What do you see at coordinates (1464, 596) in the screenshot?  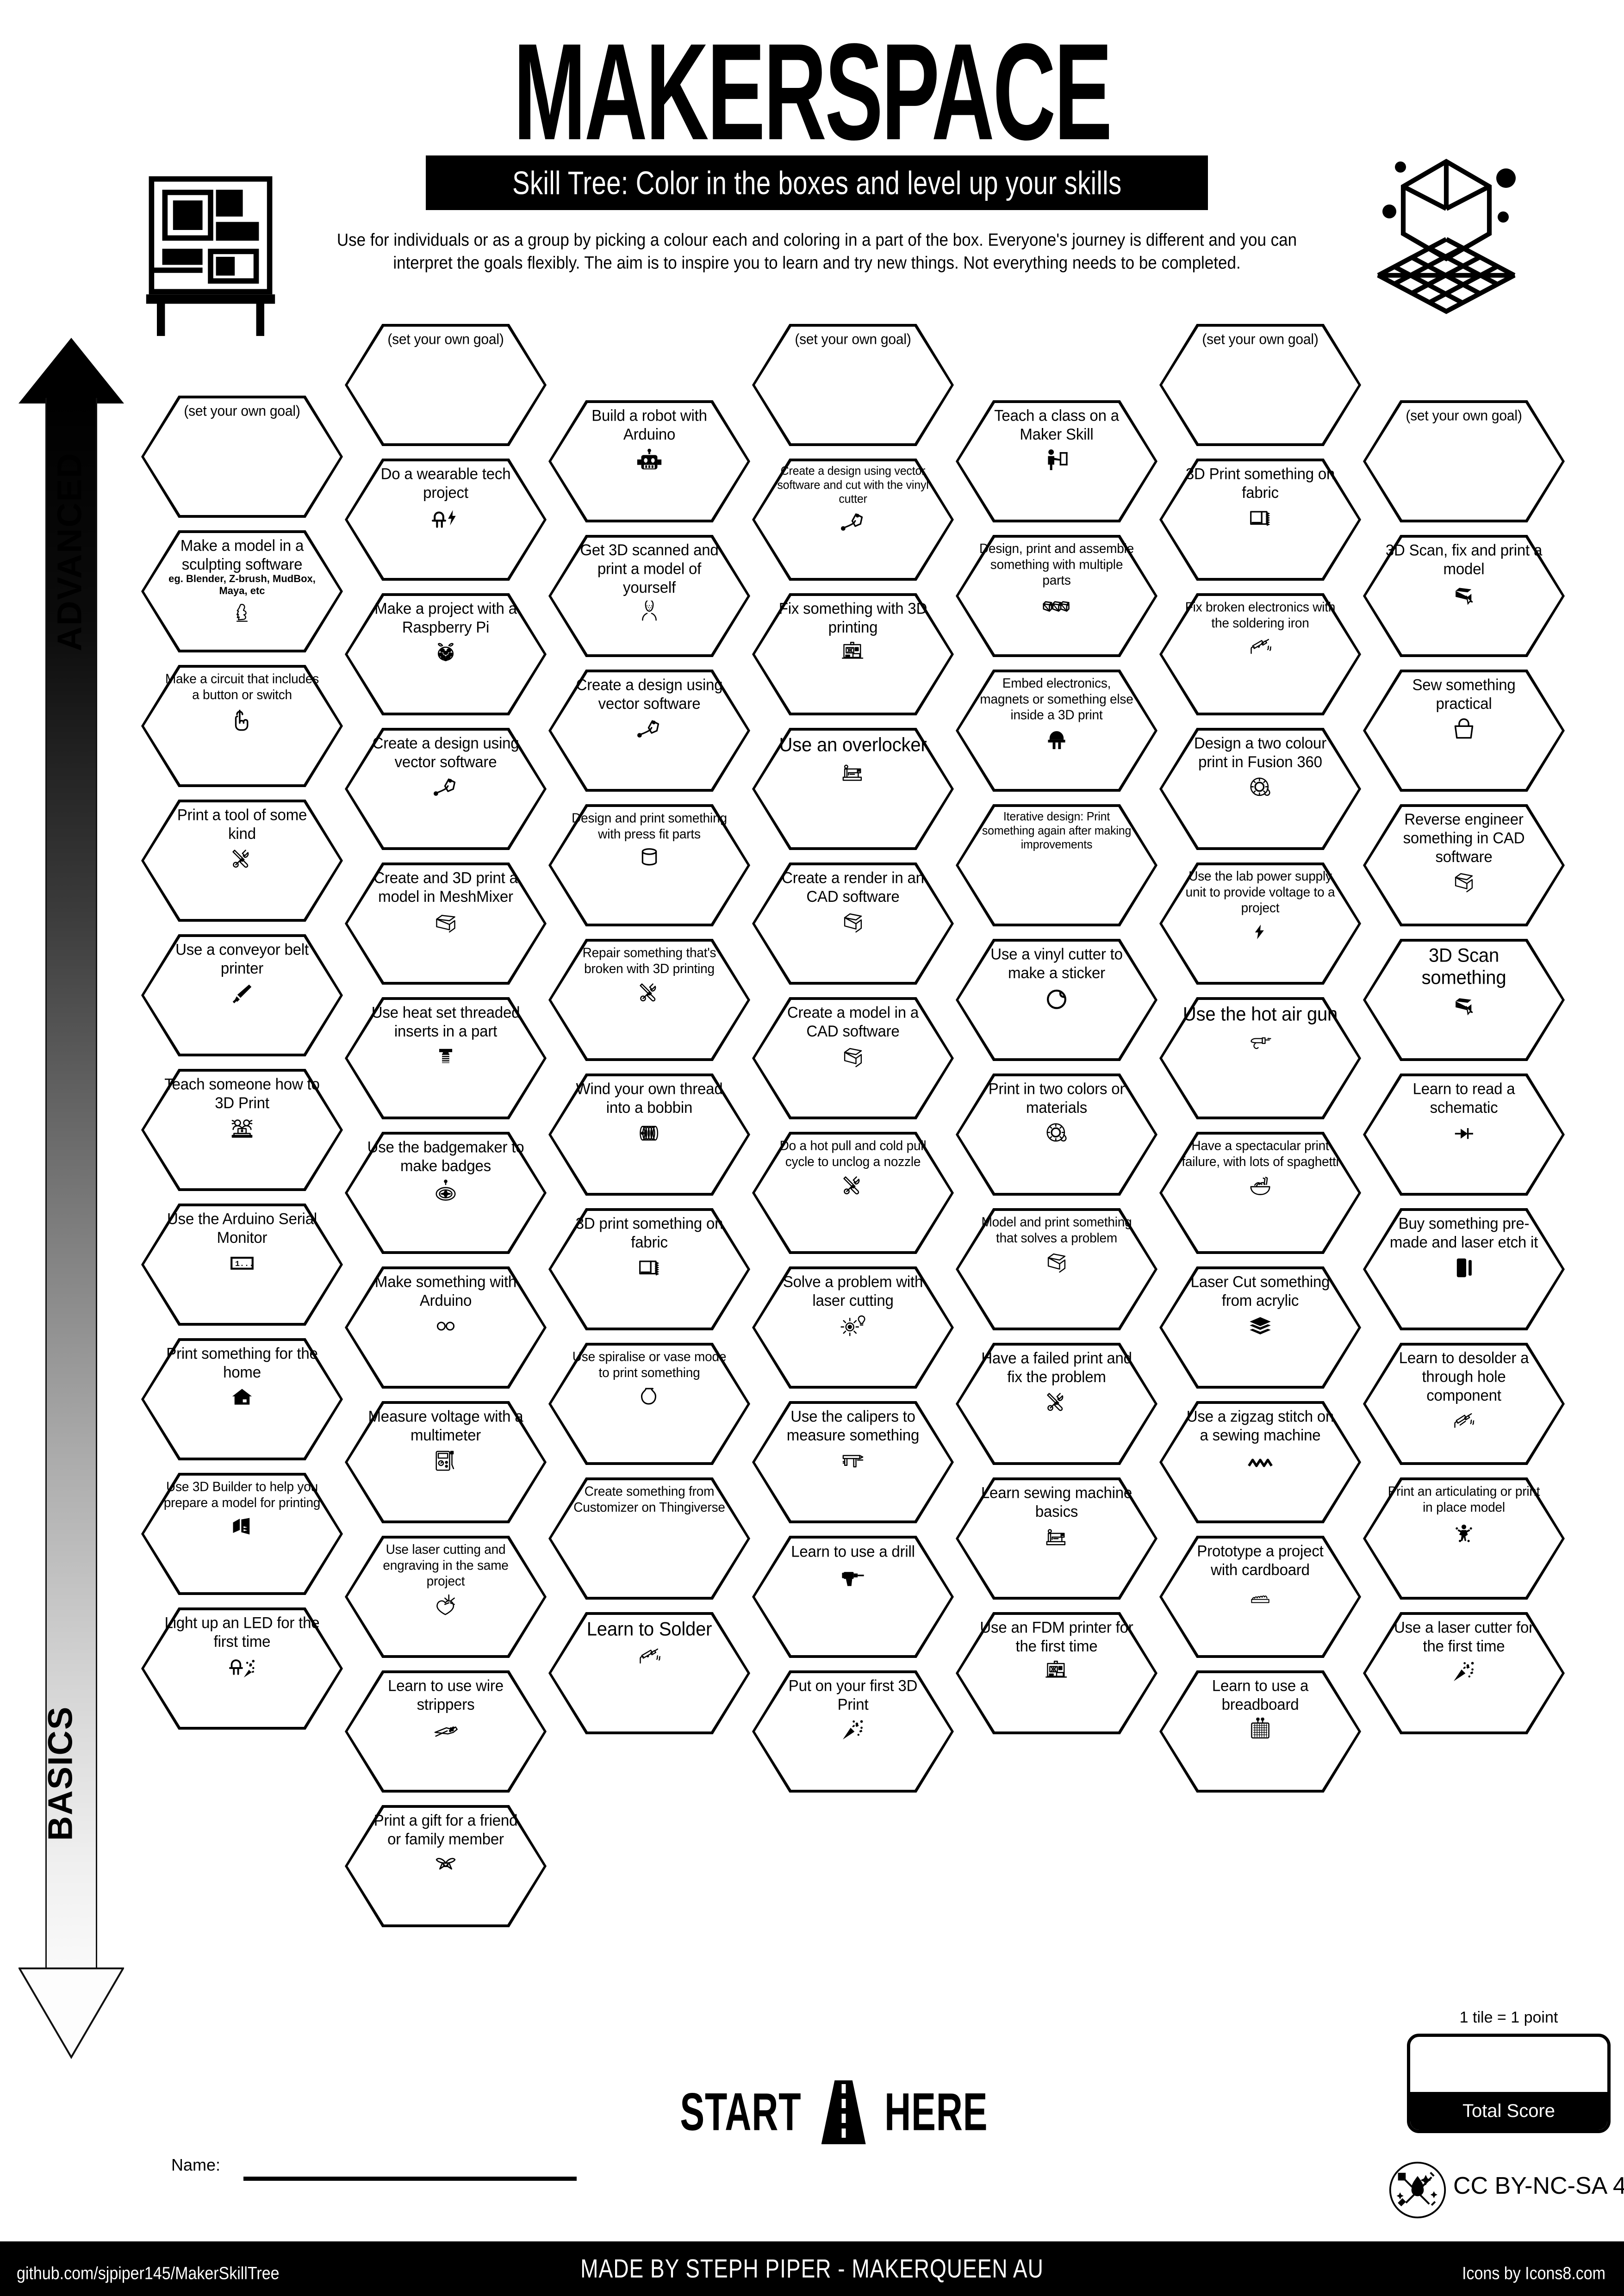 I see `skill-tile: 3D Scan, fix and print a model` at bounding box center [1464, 596].